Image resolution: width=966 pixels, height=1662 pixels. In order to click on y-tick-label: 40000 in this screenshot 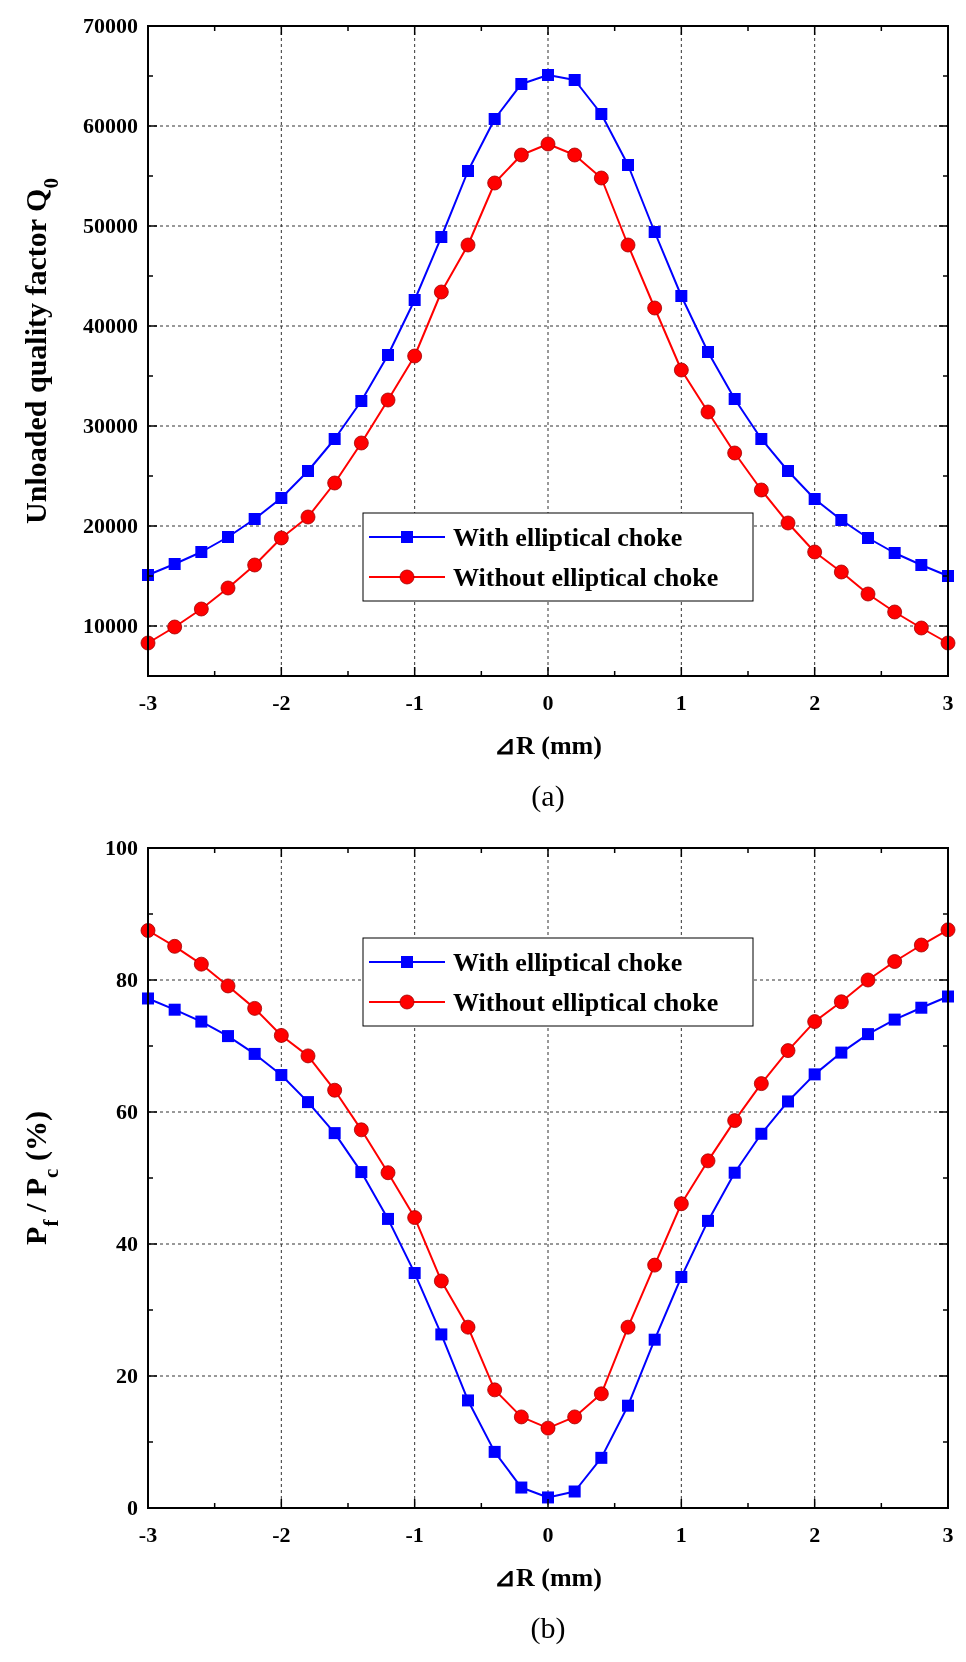, I will do `click(110, 325)`.